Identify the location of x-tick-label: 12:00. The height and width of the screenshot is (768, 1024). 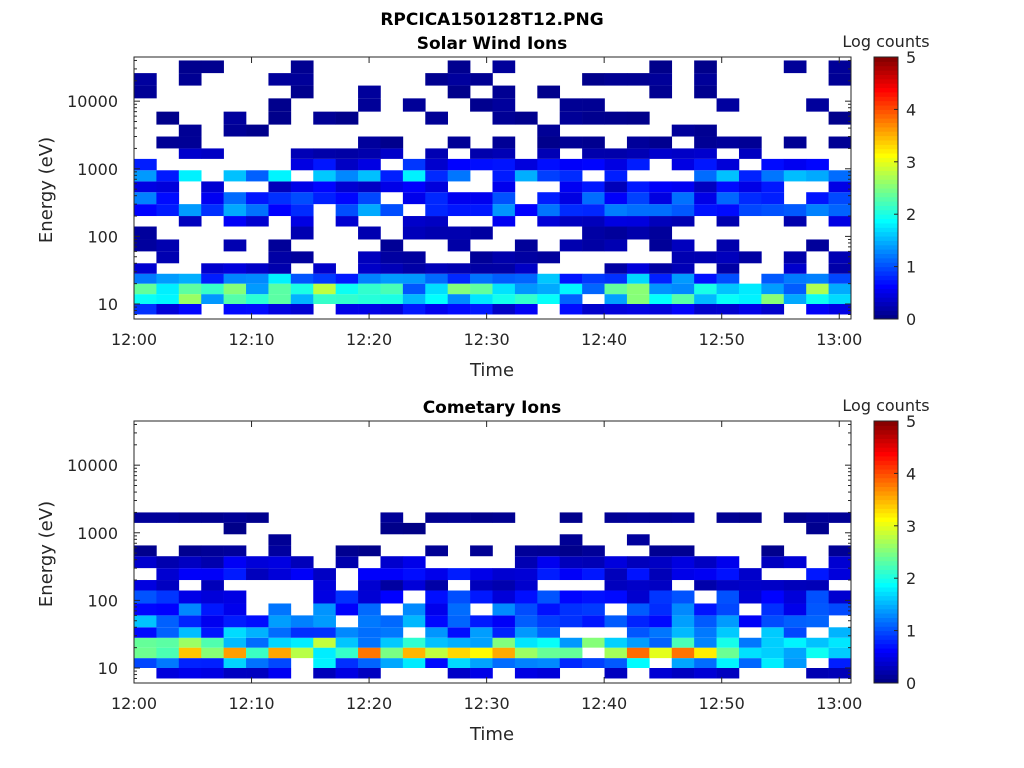
(134, 703).